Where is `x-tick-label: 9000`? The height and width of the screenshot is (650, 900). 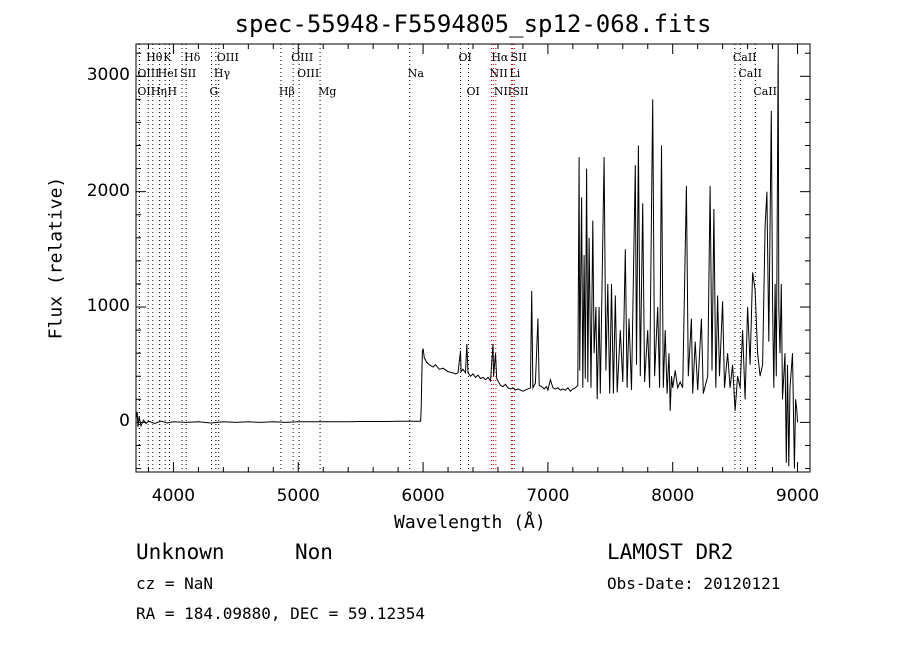
x-tick-label: 9000 is located at coordinates (797, 496).